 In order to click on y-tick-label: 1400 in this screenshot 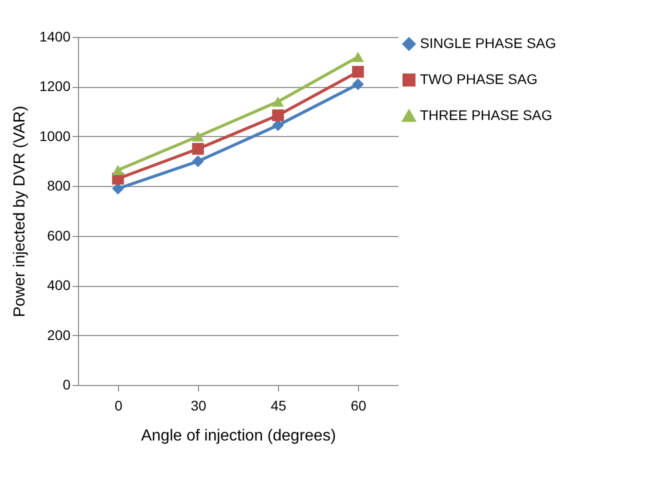, I will do `click(55, 36)`.